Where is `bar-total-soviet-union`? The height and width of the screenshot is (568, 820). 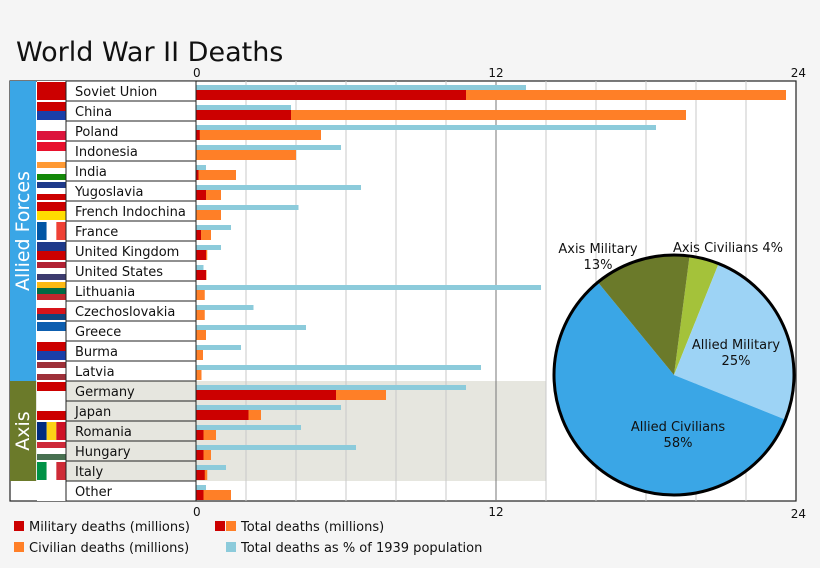 bar-total-soviet-union is located at coordinates (491, 95).